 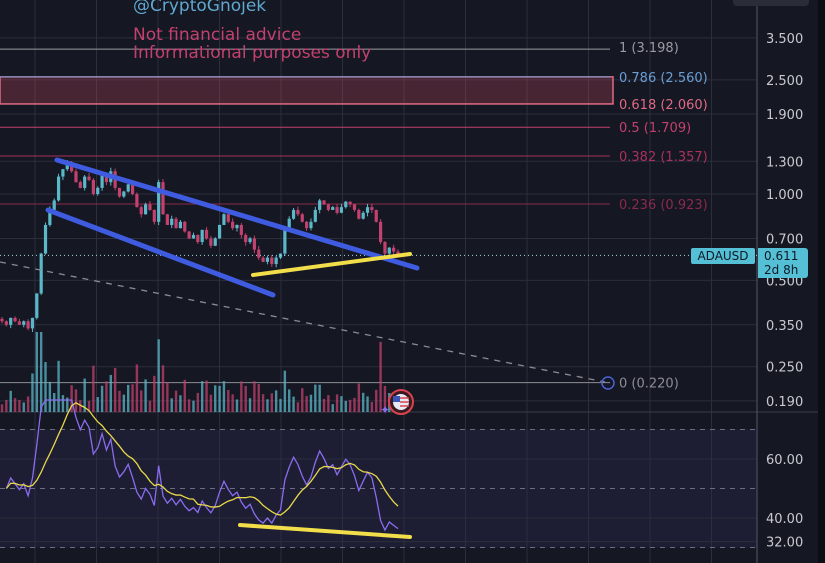 What do you see at coordinates (608, 383) in the screenshot?
I see `trendline-anchor-handle` at bounding box center [608, 383].